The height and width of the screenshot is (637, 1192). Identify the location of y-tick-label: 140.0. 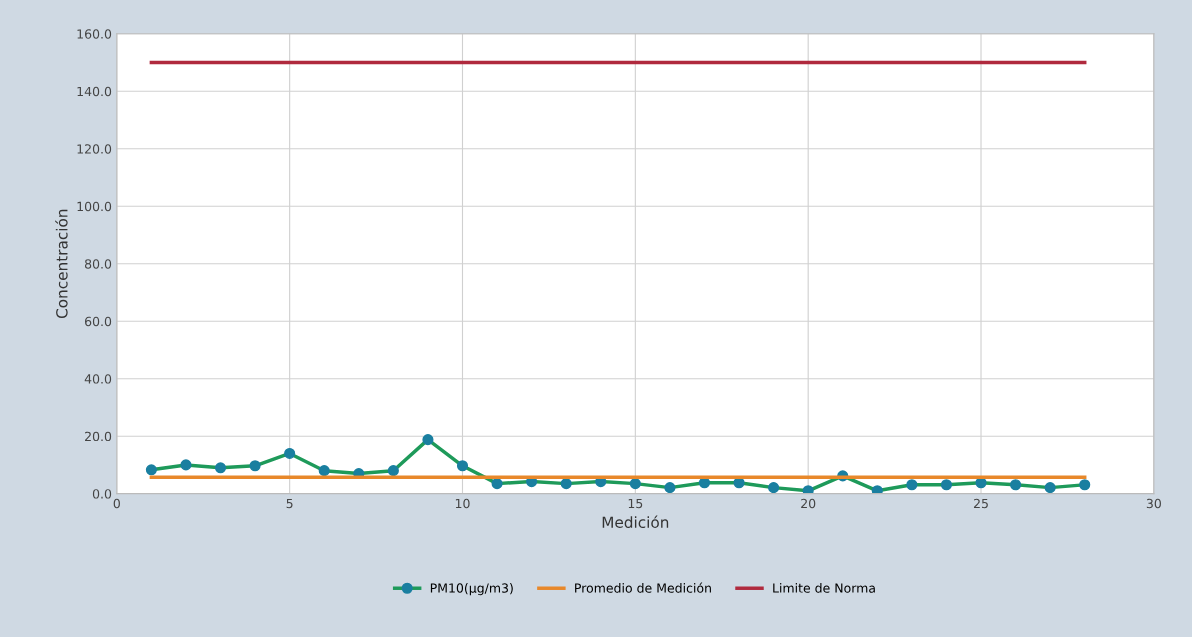
(94, 91).